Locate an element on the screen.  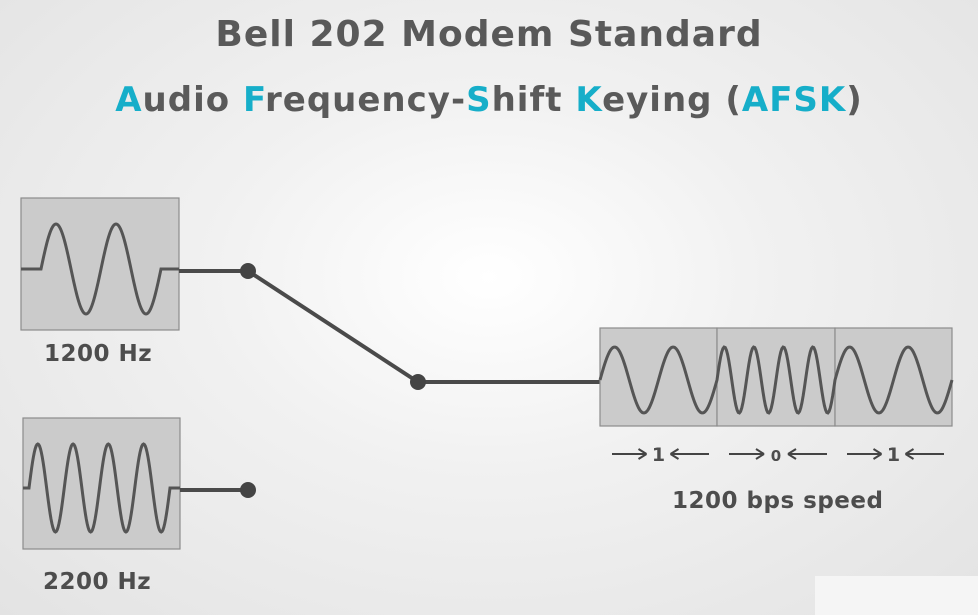
subtitle-accent-text: F is located at coordinates (253, 100).